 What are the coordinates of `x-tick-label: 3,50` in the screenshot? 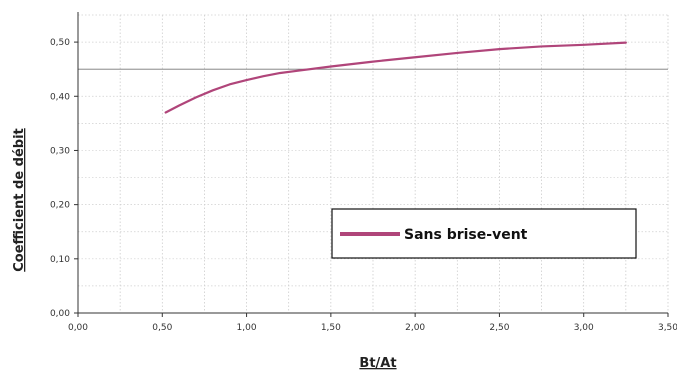 It's located at (667, 328).